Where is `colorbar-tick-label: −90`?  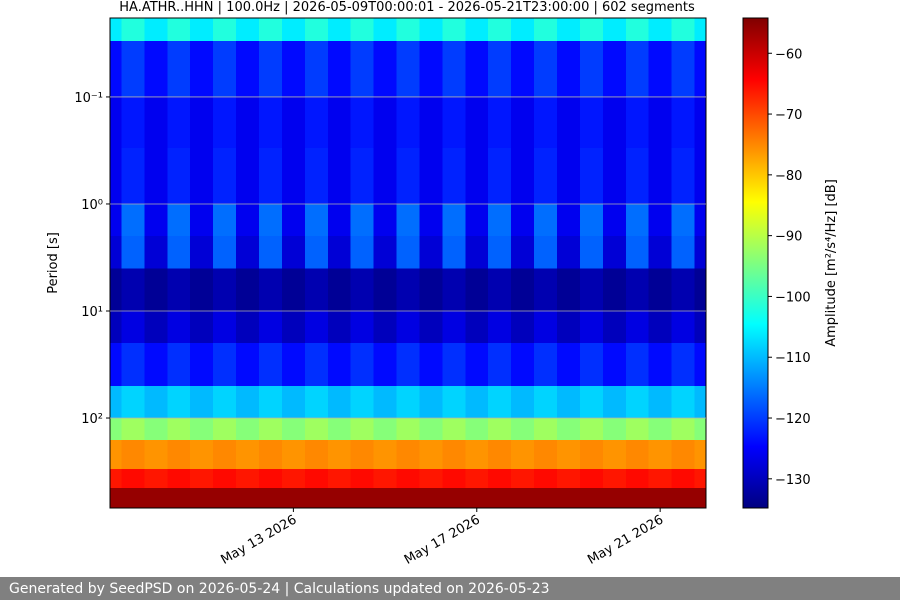
colorbar-tick-label: −90 is located at coordinates (788, 237).